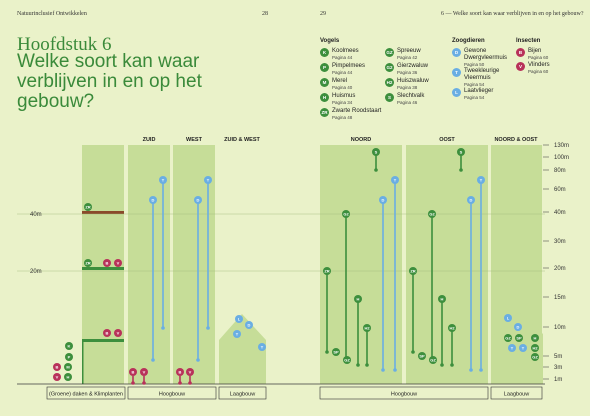 This screenshot has width=590, height=416. What do you see at coordinates (407, 102) in the screenshot?
I see `legend-page-ref: Pagina 46` at bounding box center [407, 102].